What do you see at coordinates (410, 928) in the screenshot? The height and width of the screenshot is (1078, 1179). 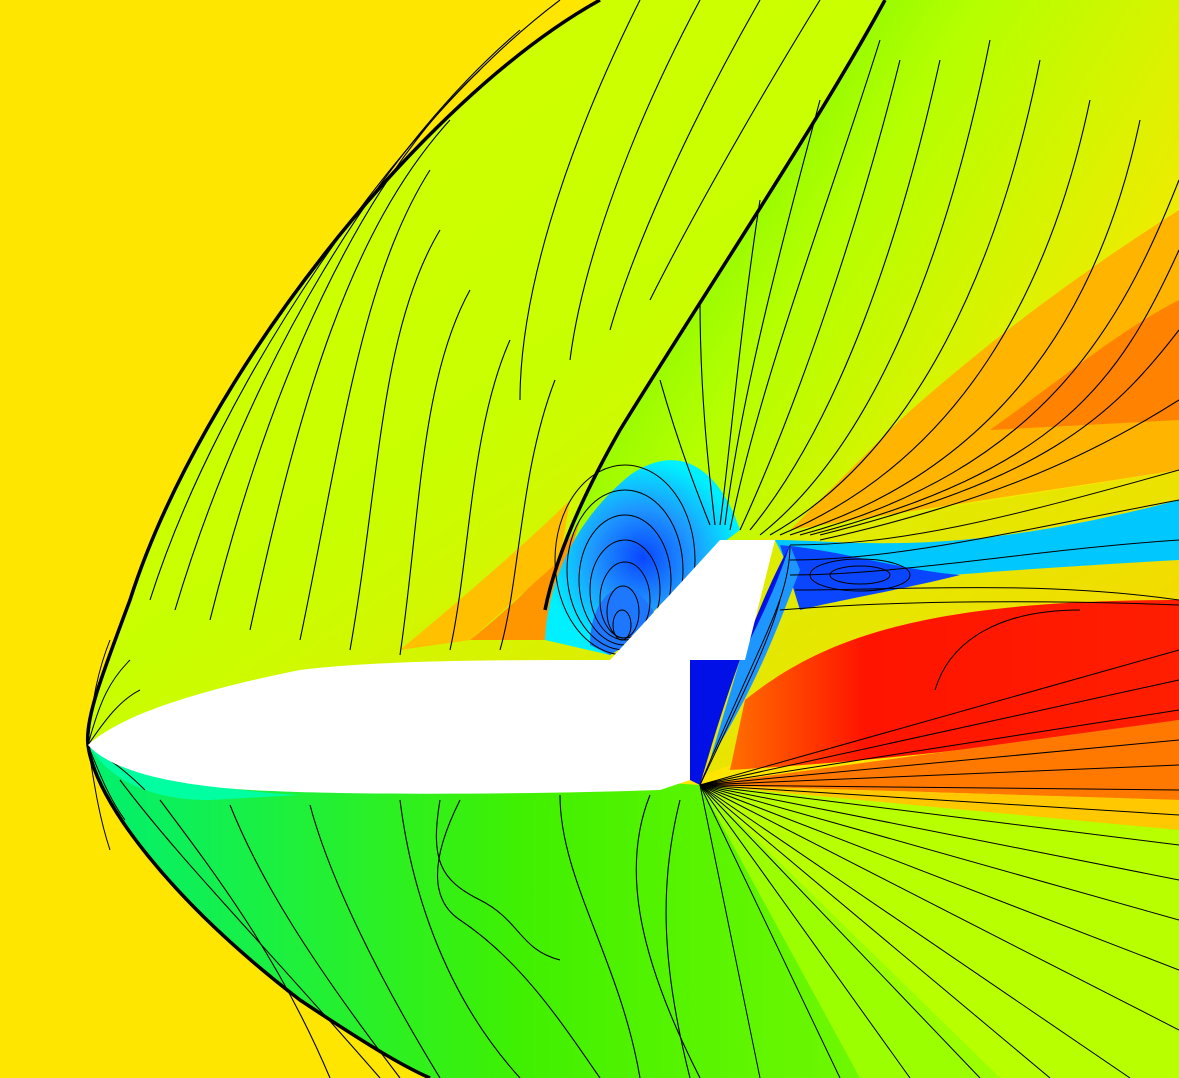 I see `contour-lines-lower` at bounding box center [410, 928].